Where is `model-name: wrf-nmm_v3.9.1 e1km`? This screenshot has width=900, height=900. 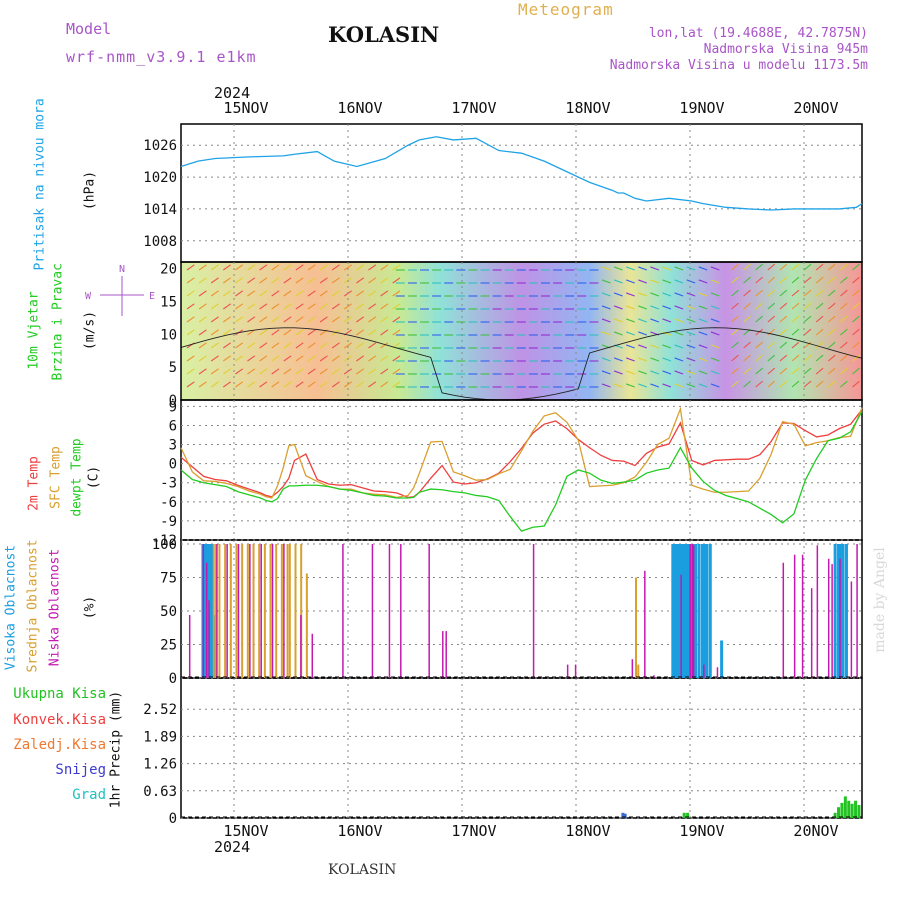 model-name: wrf-nmm_v3.9.1 e1km is located at coordinates (161, 57).